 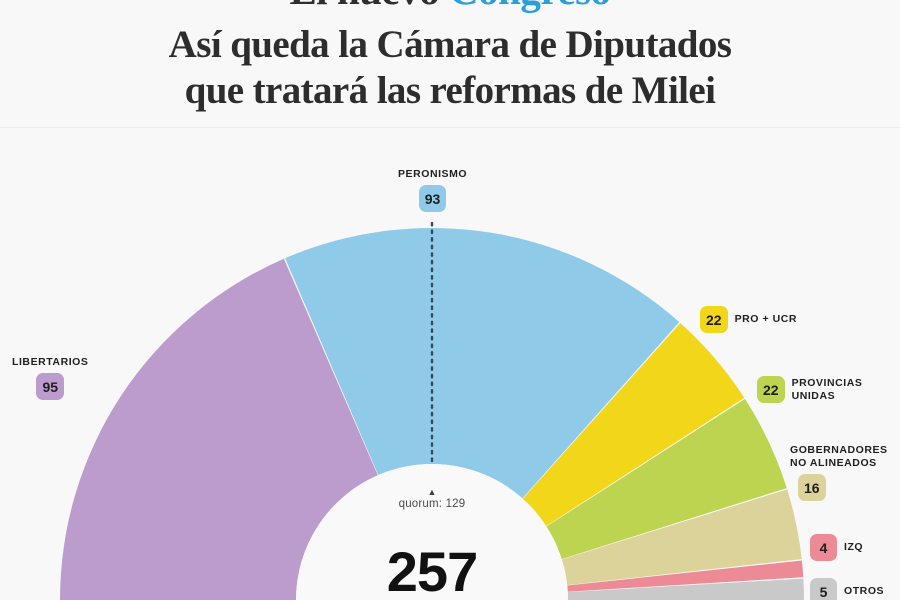 I want to click on headline-line-2: que tratará las reformas de Milei, so click(x=450, y=90).